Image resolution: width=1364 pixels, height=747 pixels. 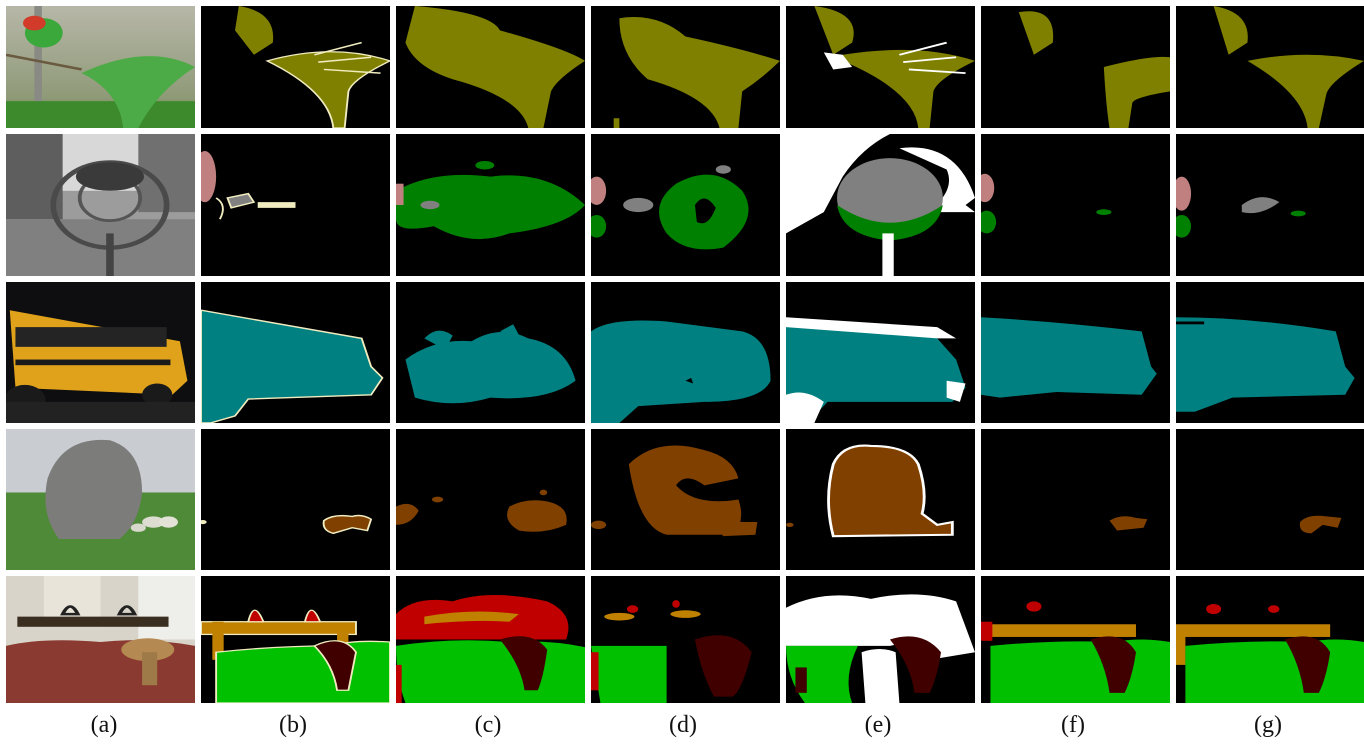 I want to click on segmentation-mask-row1-col-f, so click(x=1075, y=67).